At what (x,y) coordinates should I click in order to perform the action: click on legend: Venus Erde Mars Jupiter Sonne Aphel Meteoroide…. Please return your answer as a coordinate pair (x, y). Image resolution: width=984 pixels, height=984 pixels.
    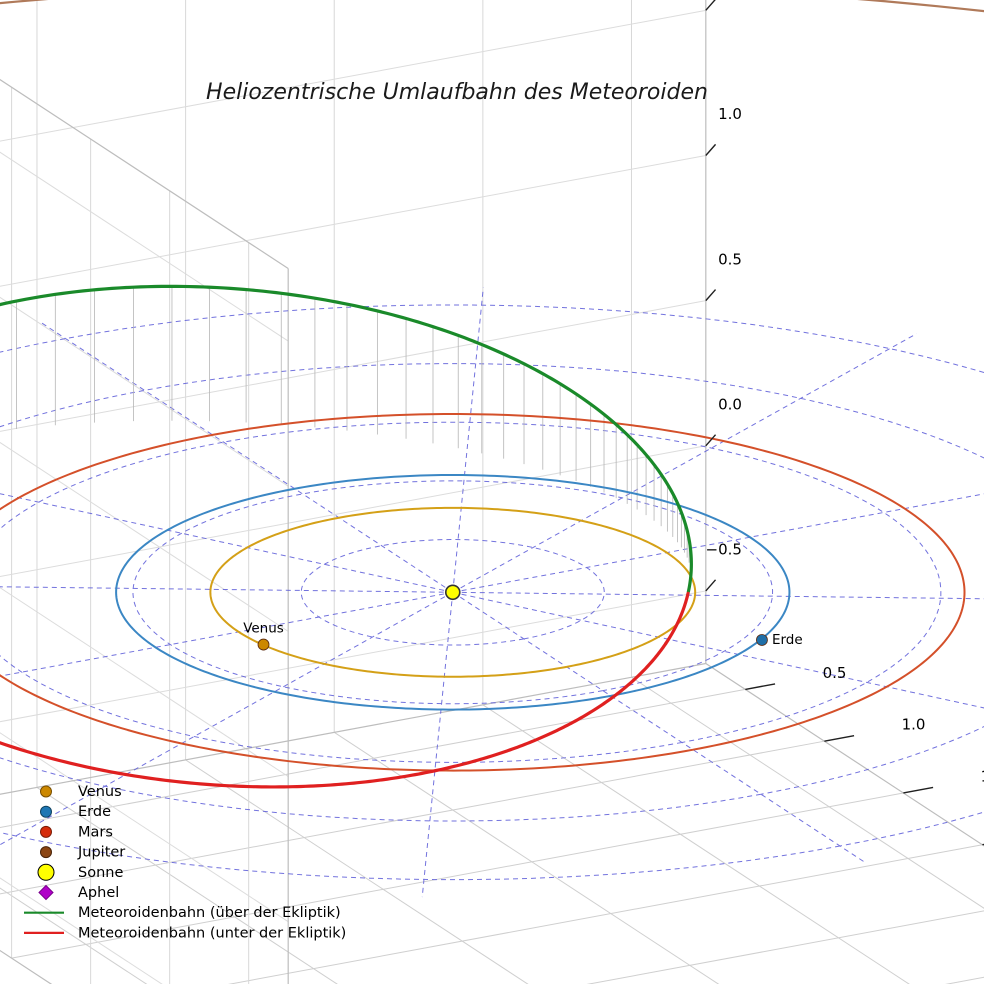
    Looking at the image, I should click on (185, 862).